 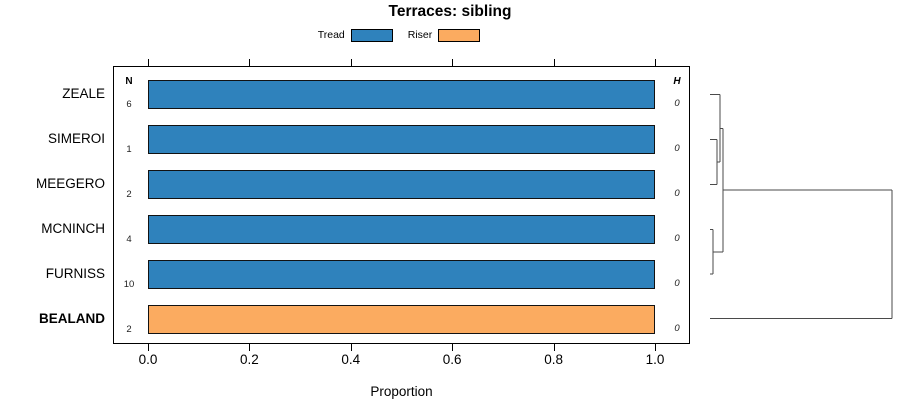 What do you see at coordinates (371, 35) in the screenshot?
I see `legend-swatch-tread` at bounding box center [371, 35].